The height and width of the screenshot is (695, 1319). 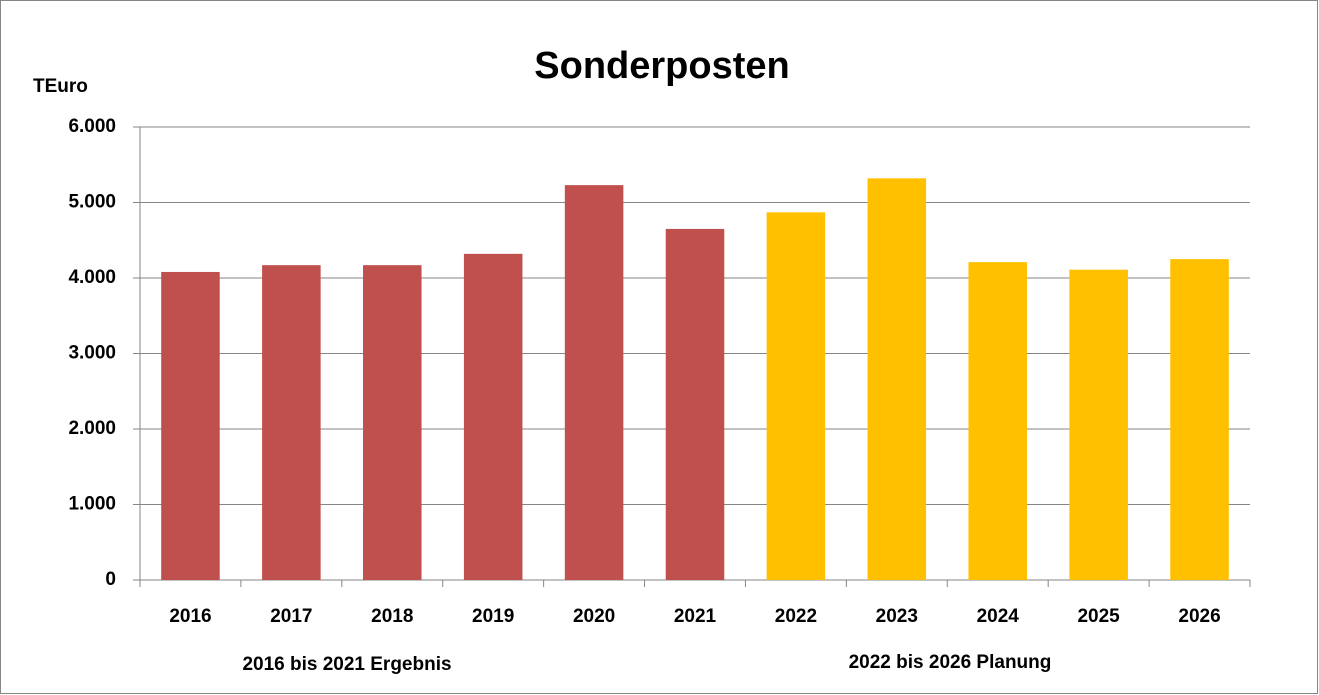 What do you see at coordinates (92, 353) in the screenshot?
I see `y-tick-label: 3.000` at bounding box center [92, 353].